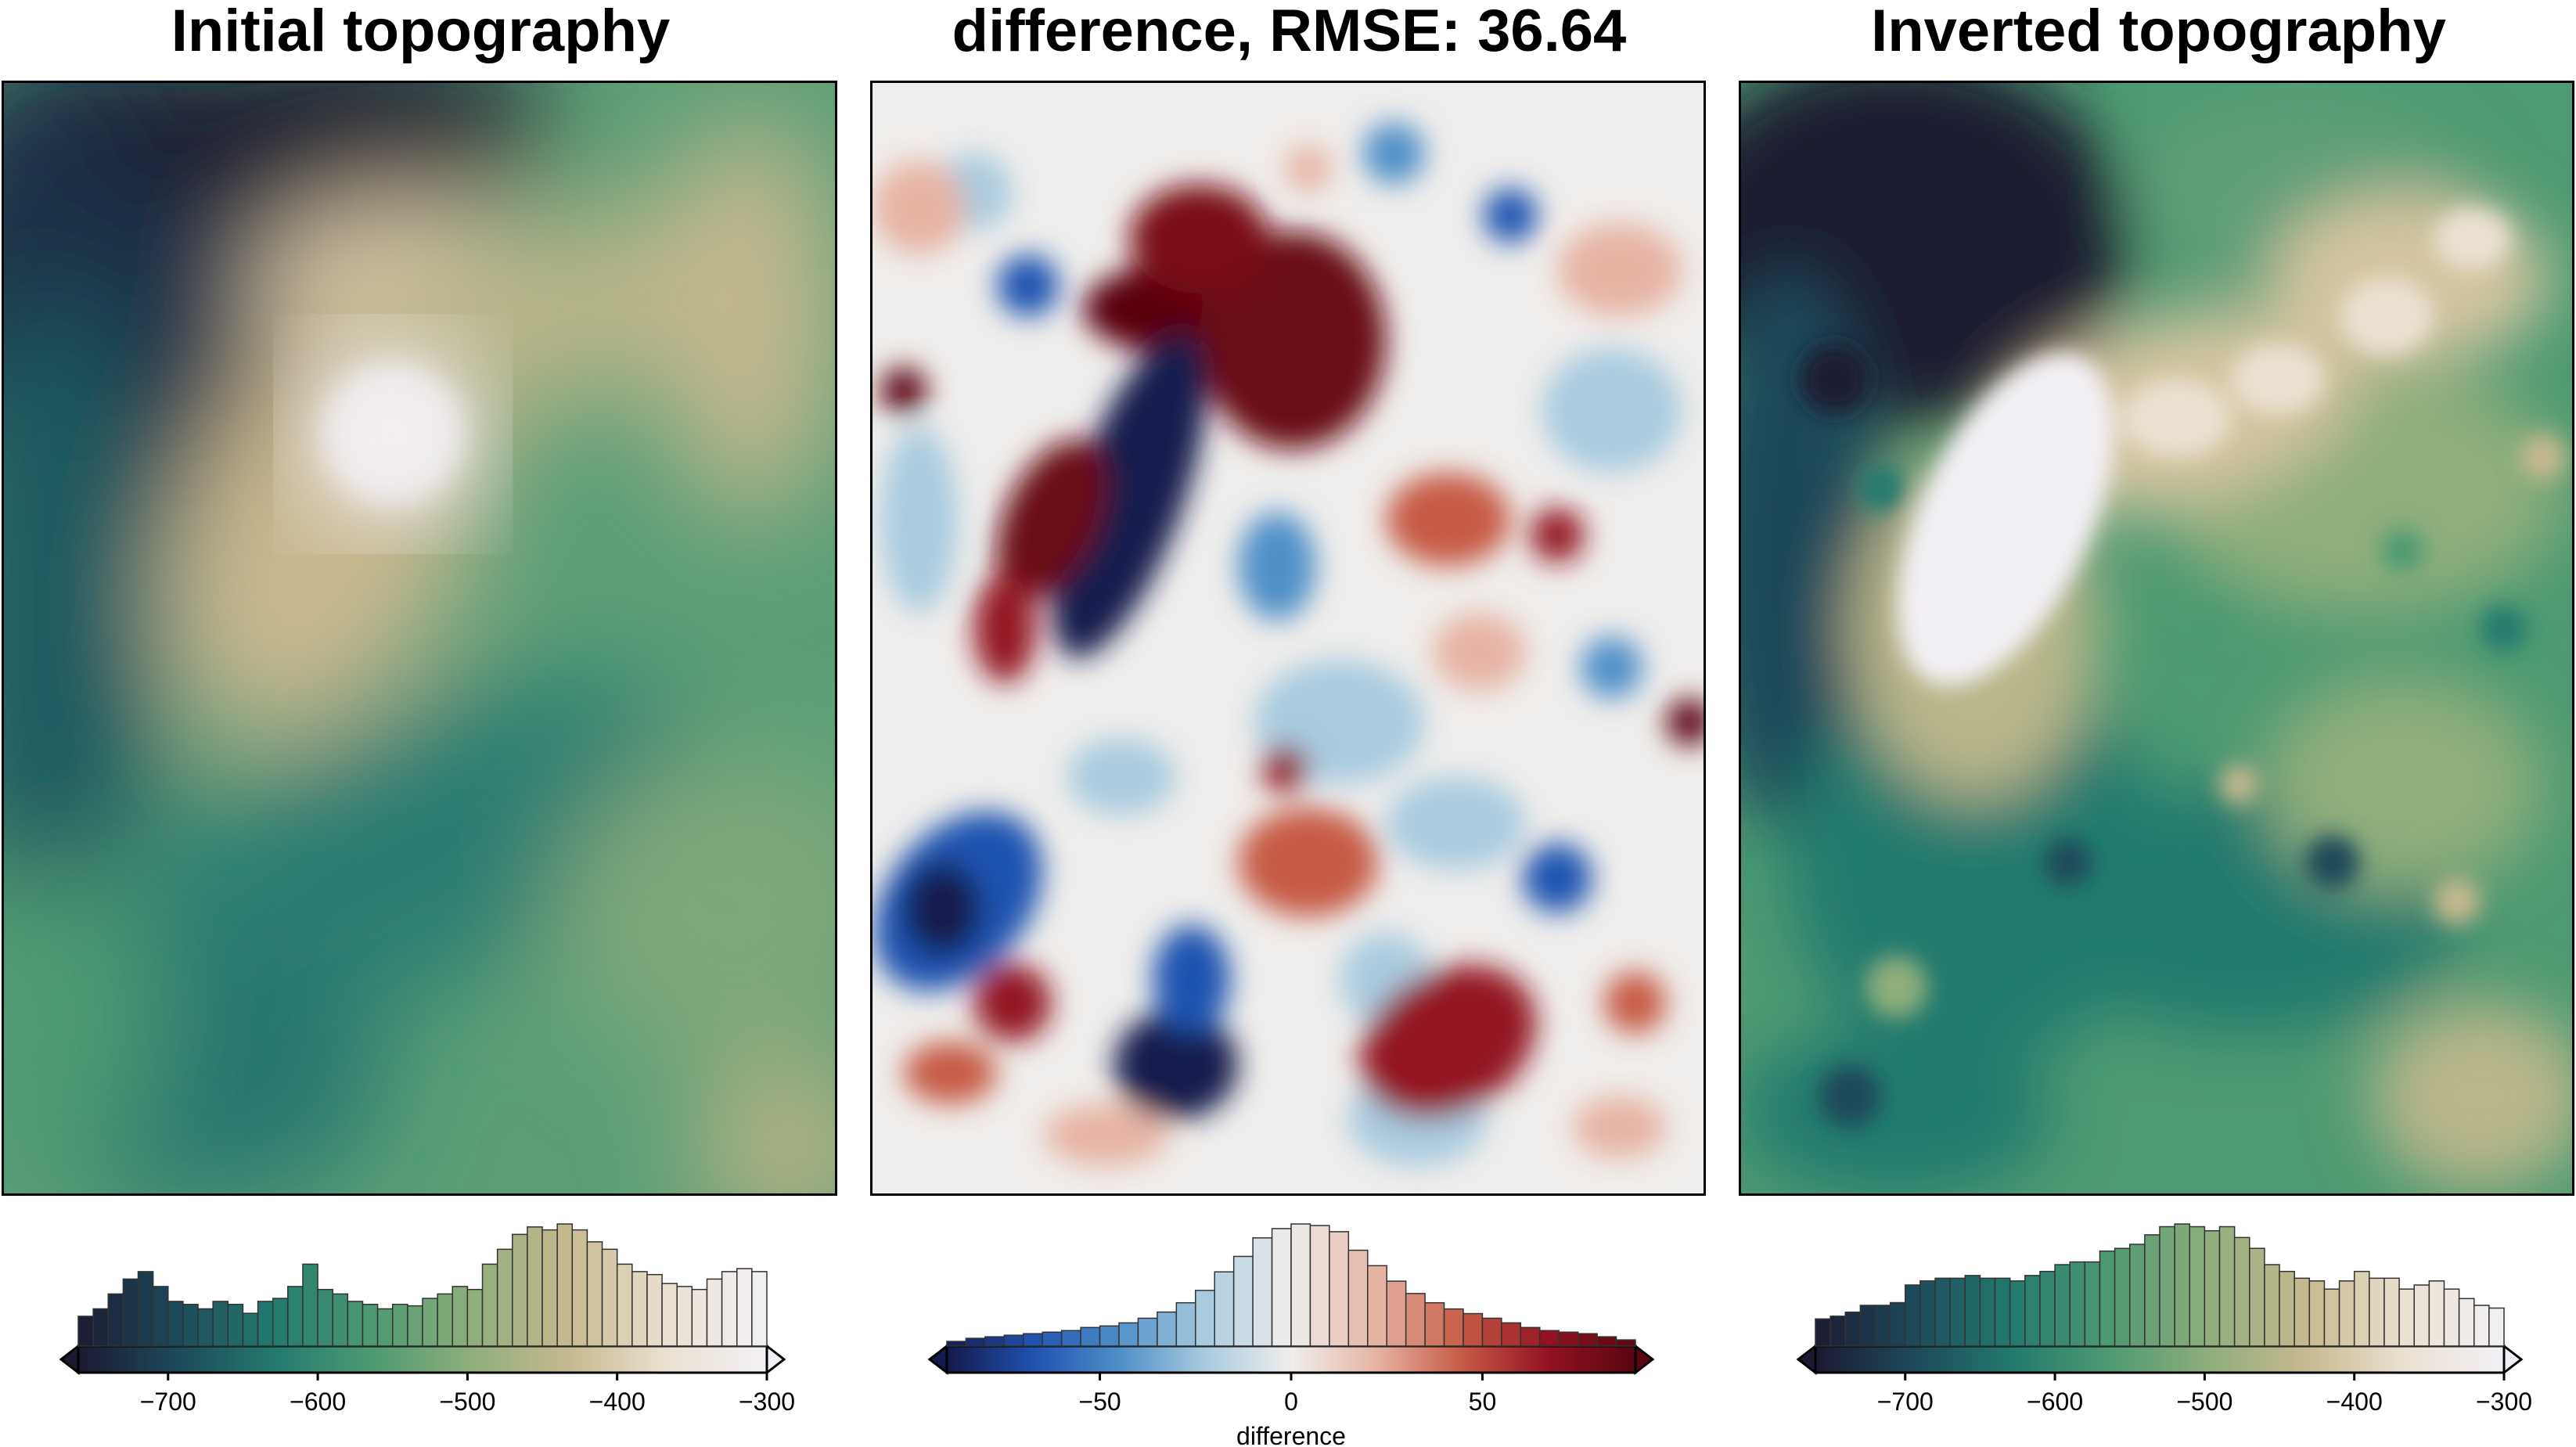  Describe the element at coordinates (776, 1359) in the screenshot. I see `colorbar-upper-extend-triangle` at that location.